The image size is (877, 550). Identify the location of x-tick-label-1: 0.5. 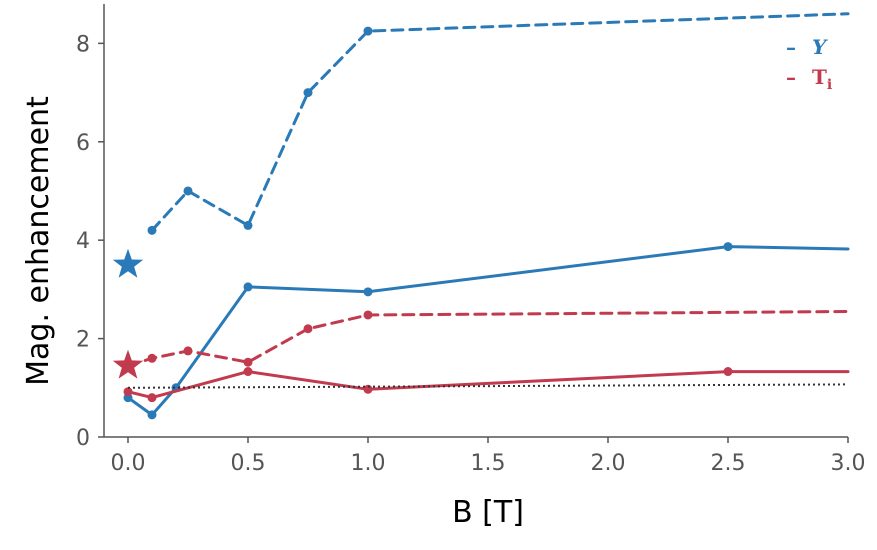
(248, 463).